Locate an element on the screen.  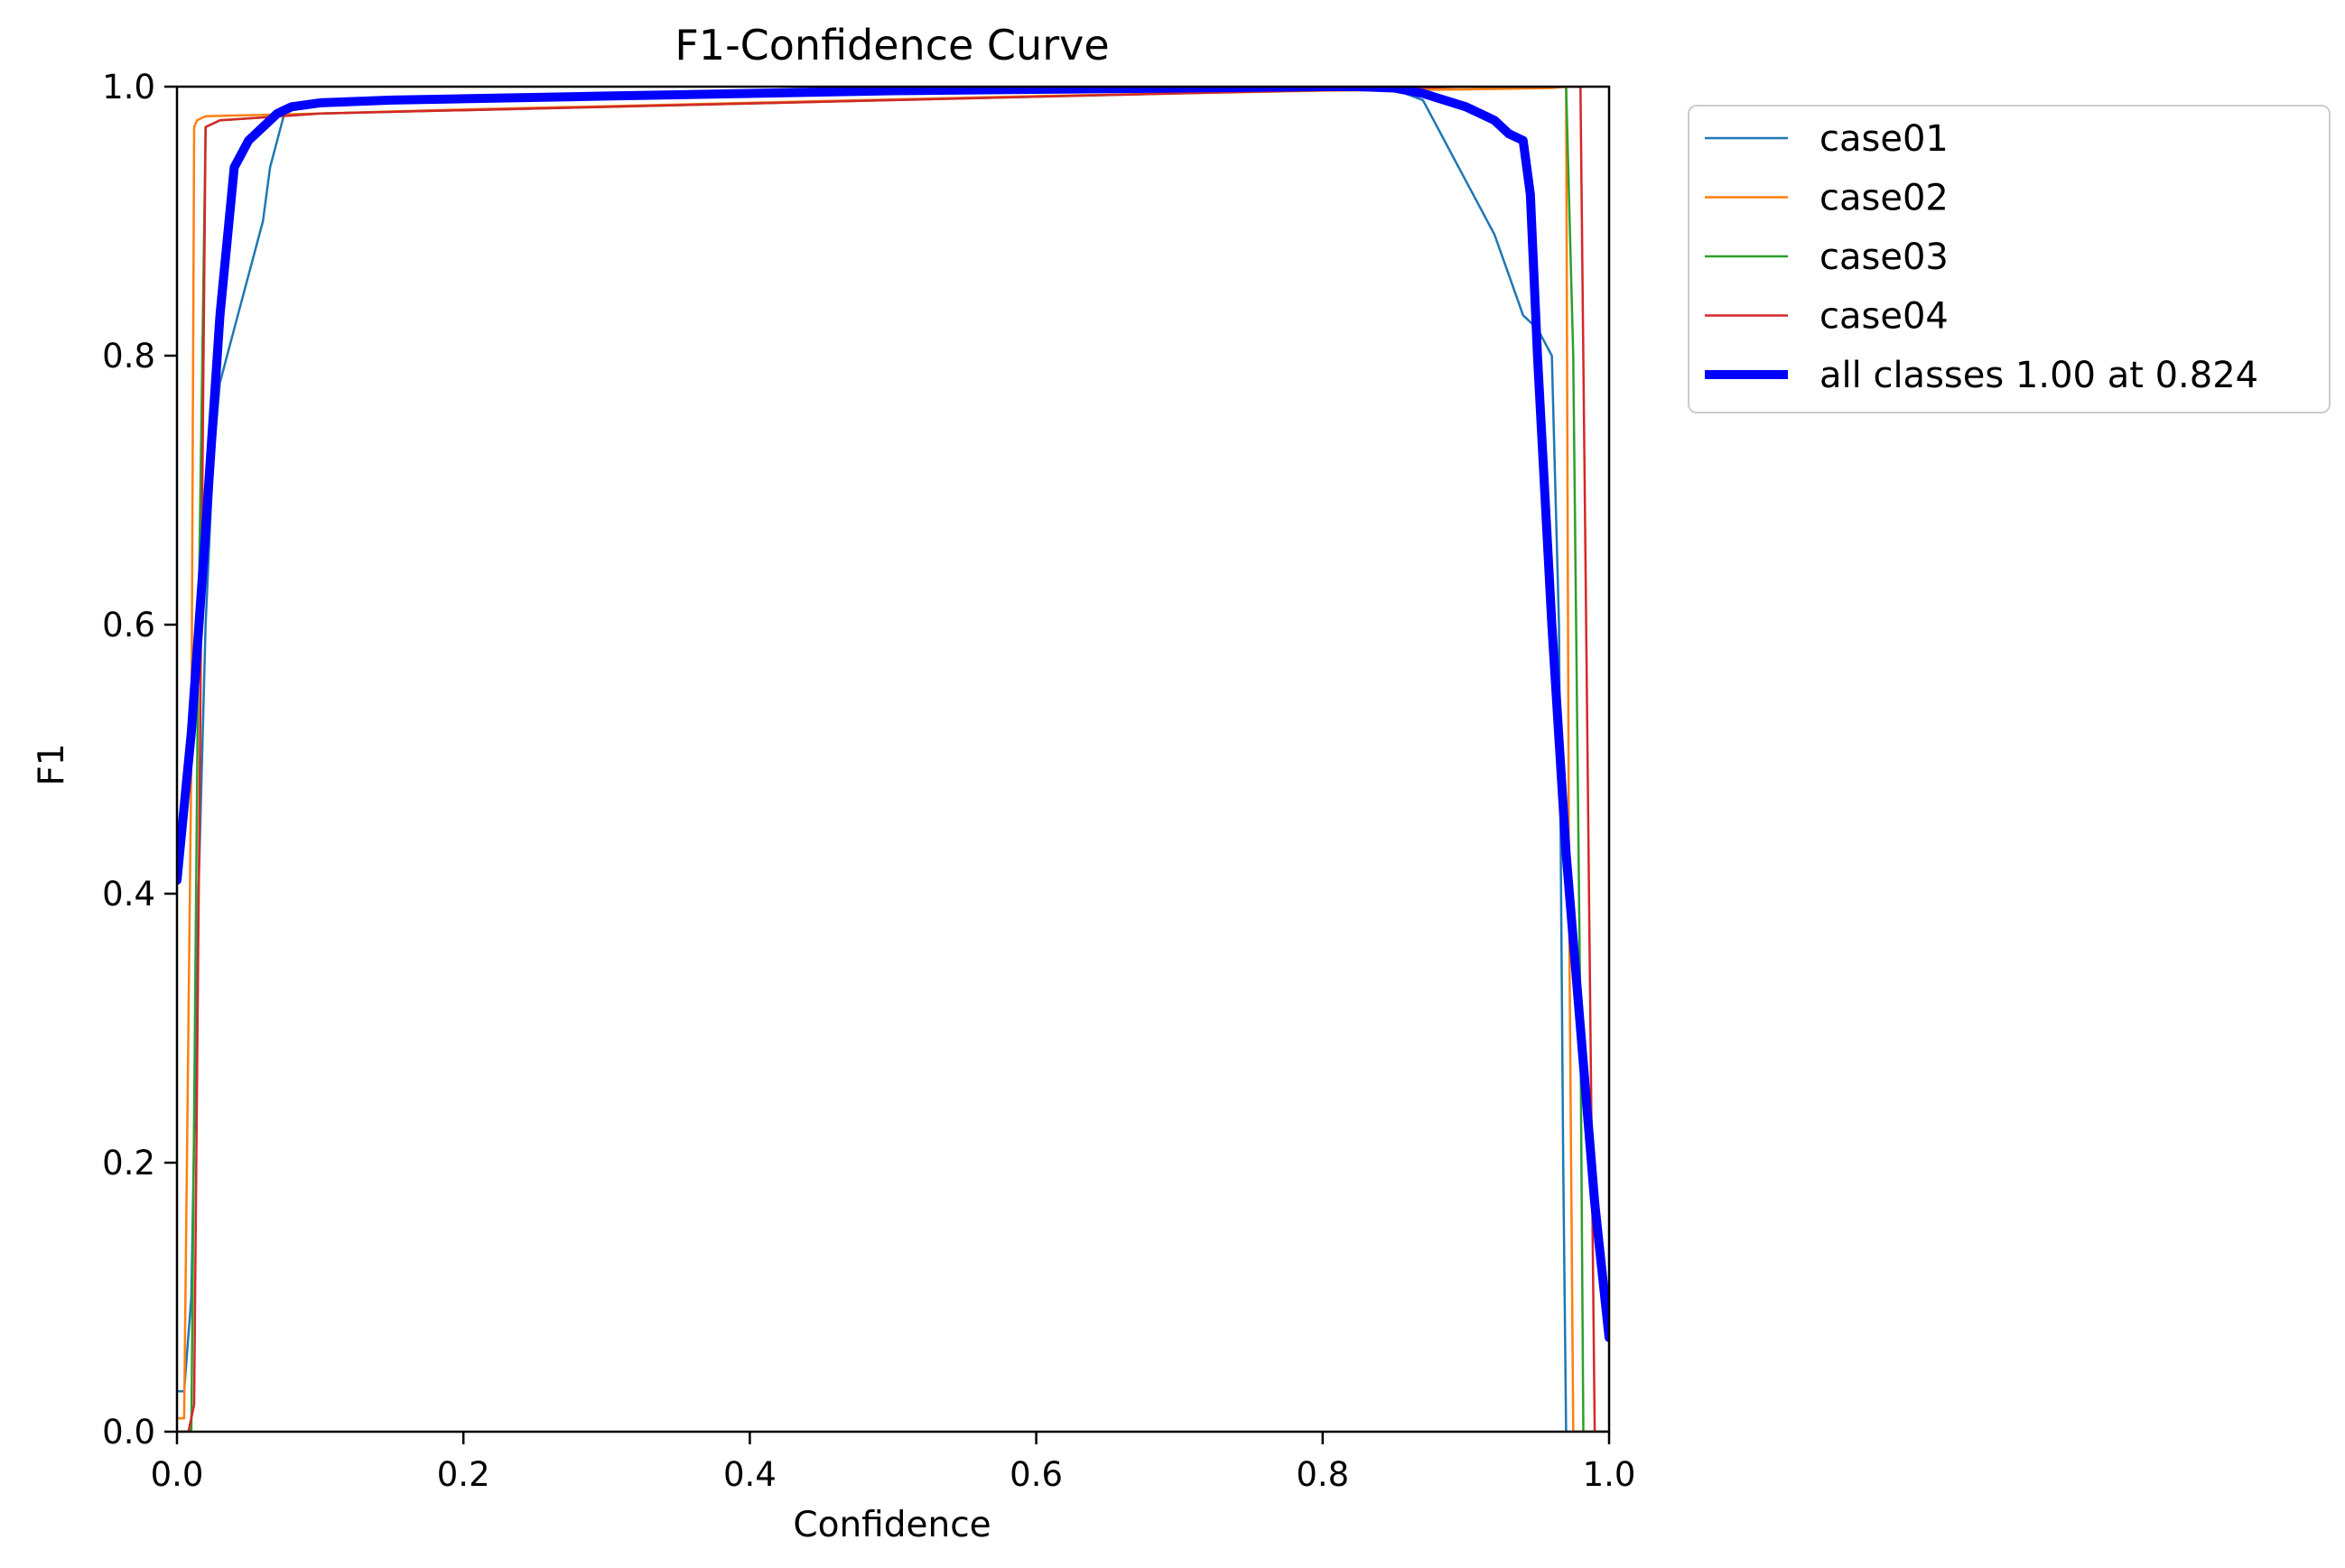
y-tick-label: 0.6 is located at coordinates (128, 625).